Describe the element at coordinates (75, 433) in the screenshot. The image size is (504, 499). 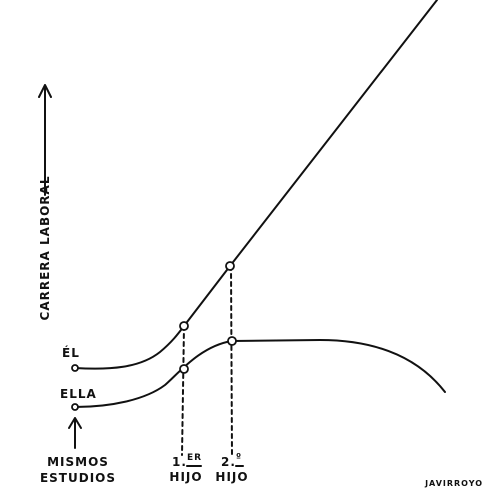
I see `start-arrow` at that location.